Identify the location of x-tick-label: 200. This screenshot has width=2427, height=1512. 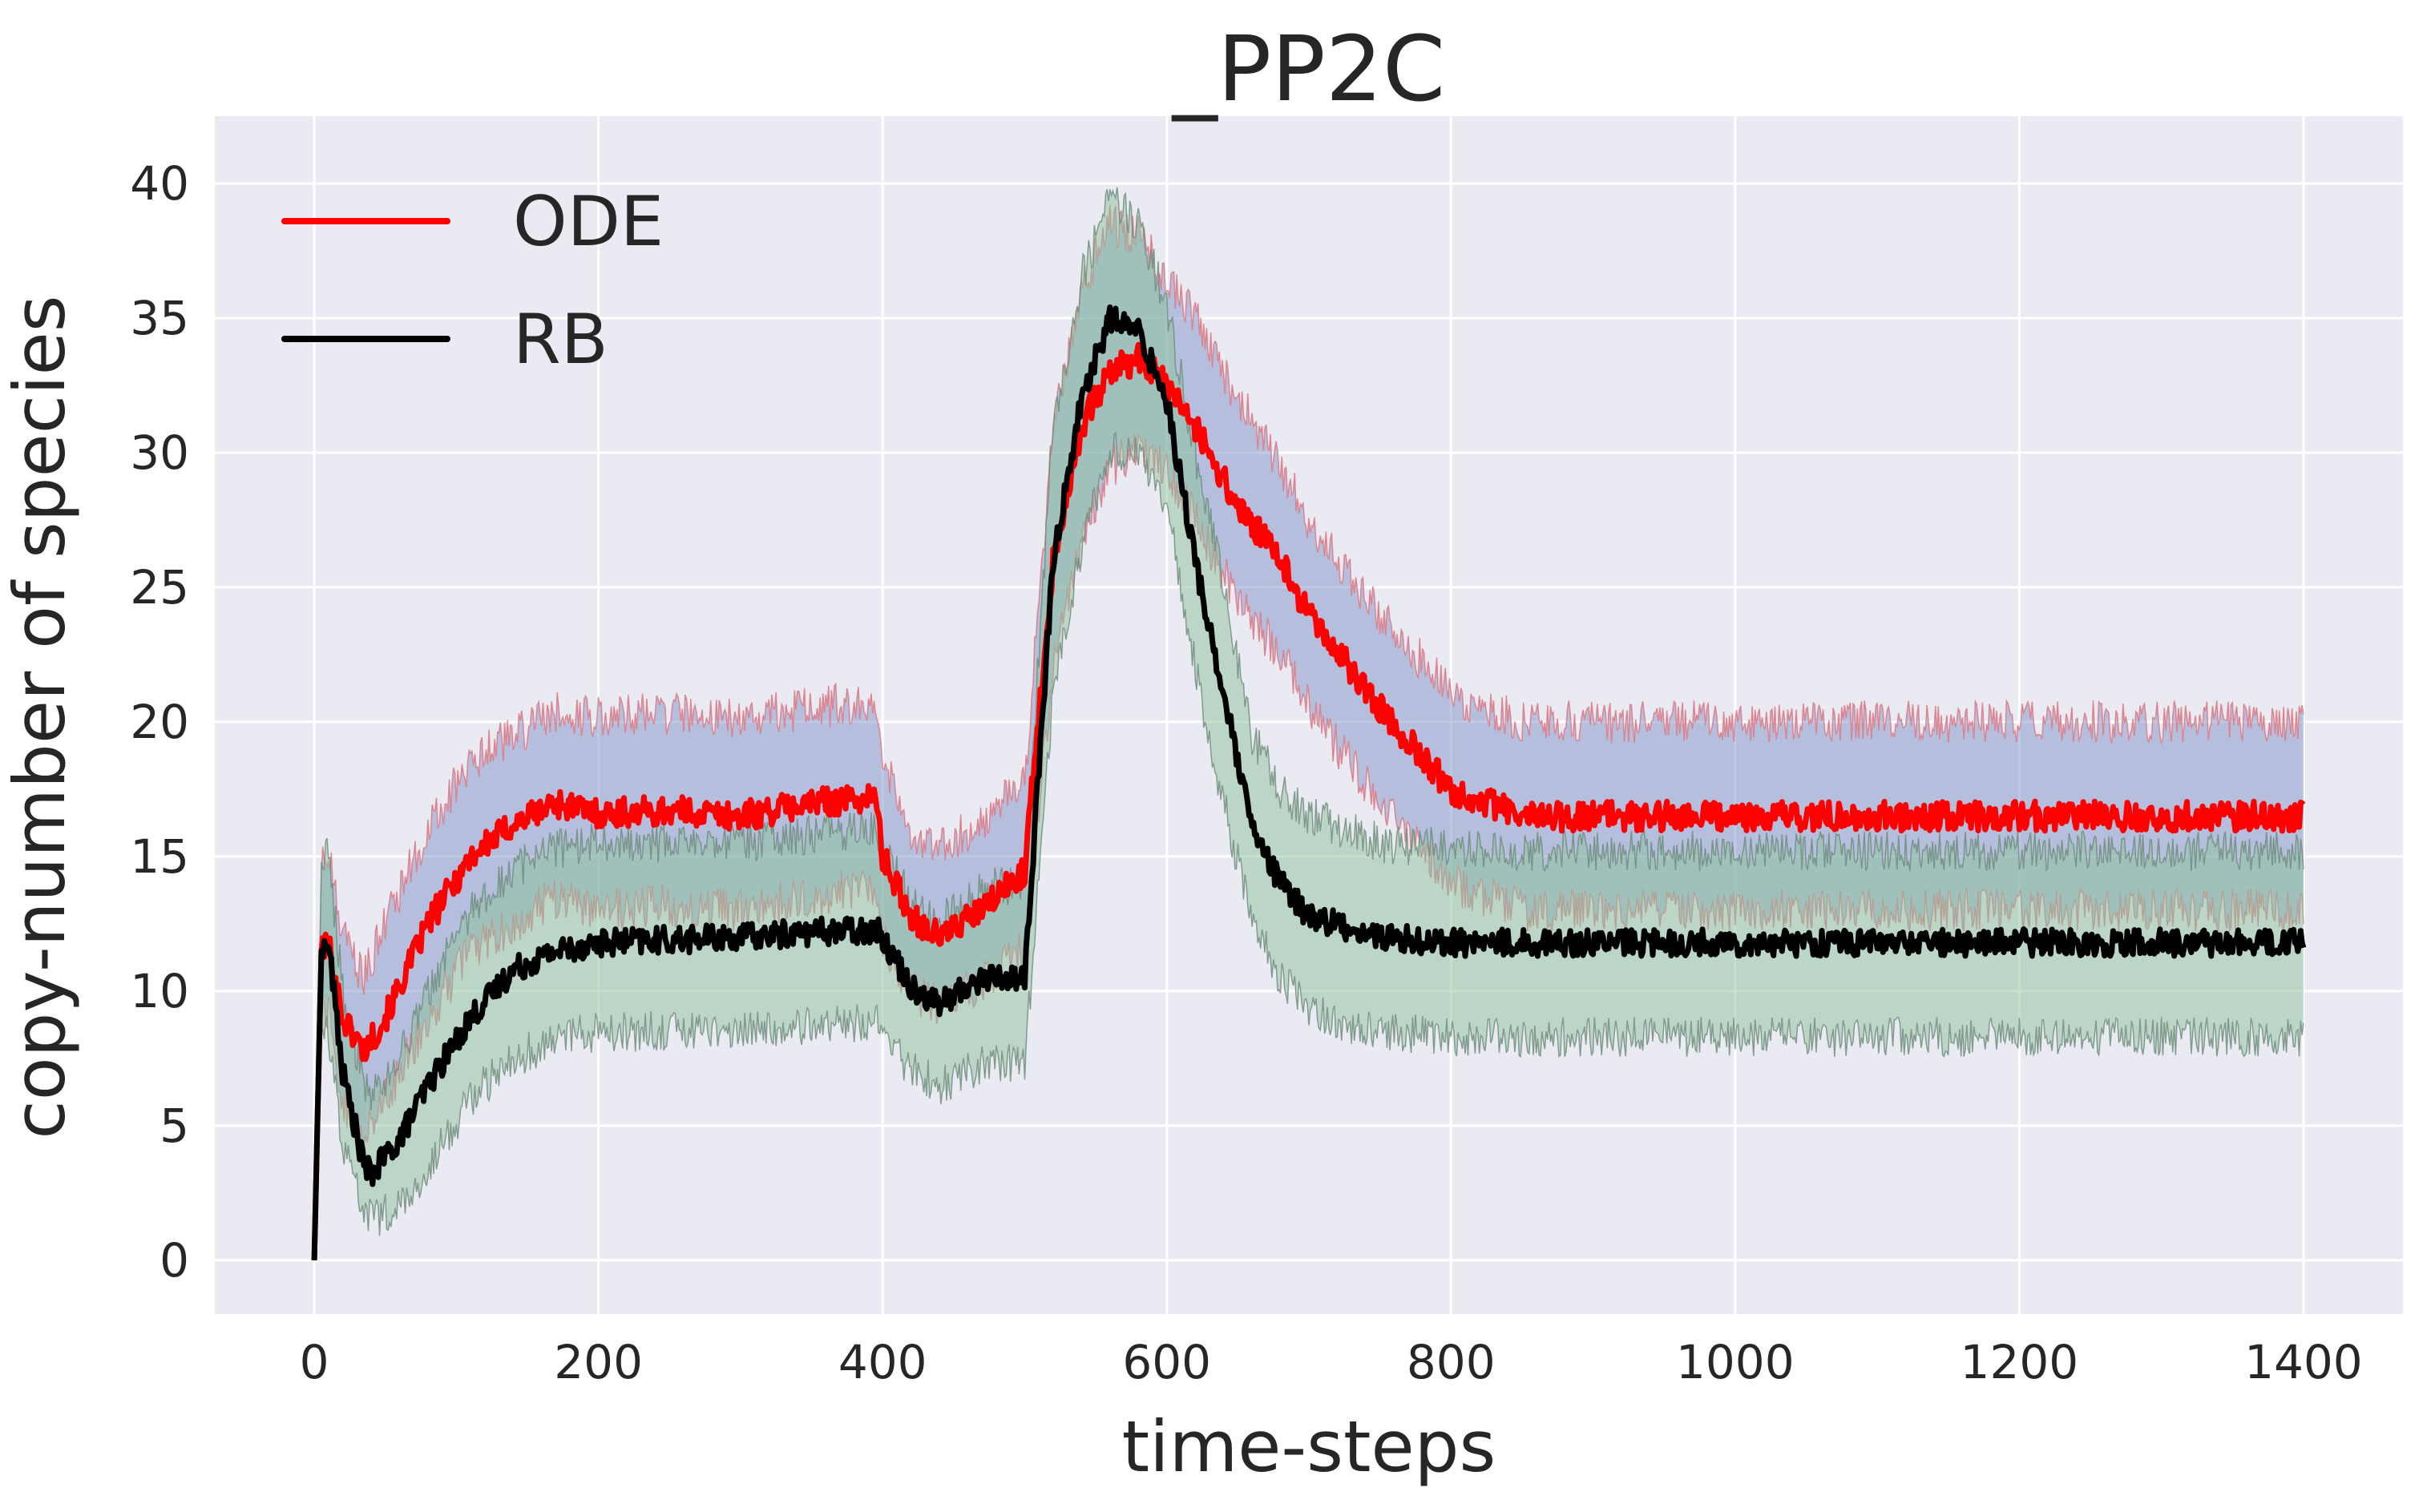
(598, 1362).